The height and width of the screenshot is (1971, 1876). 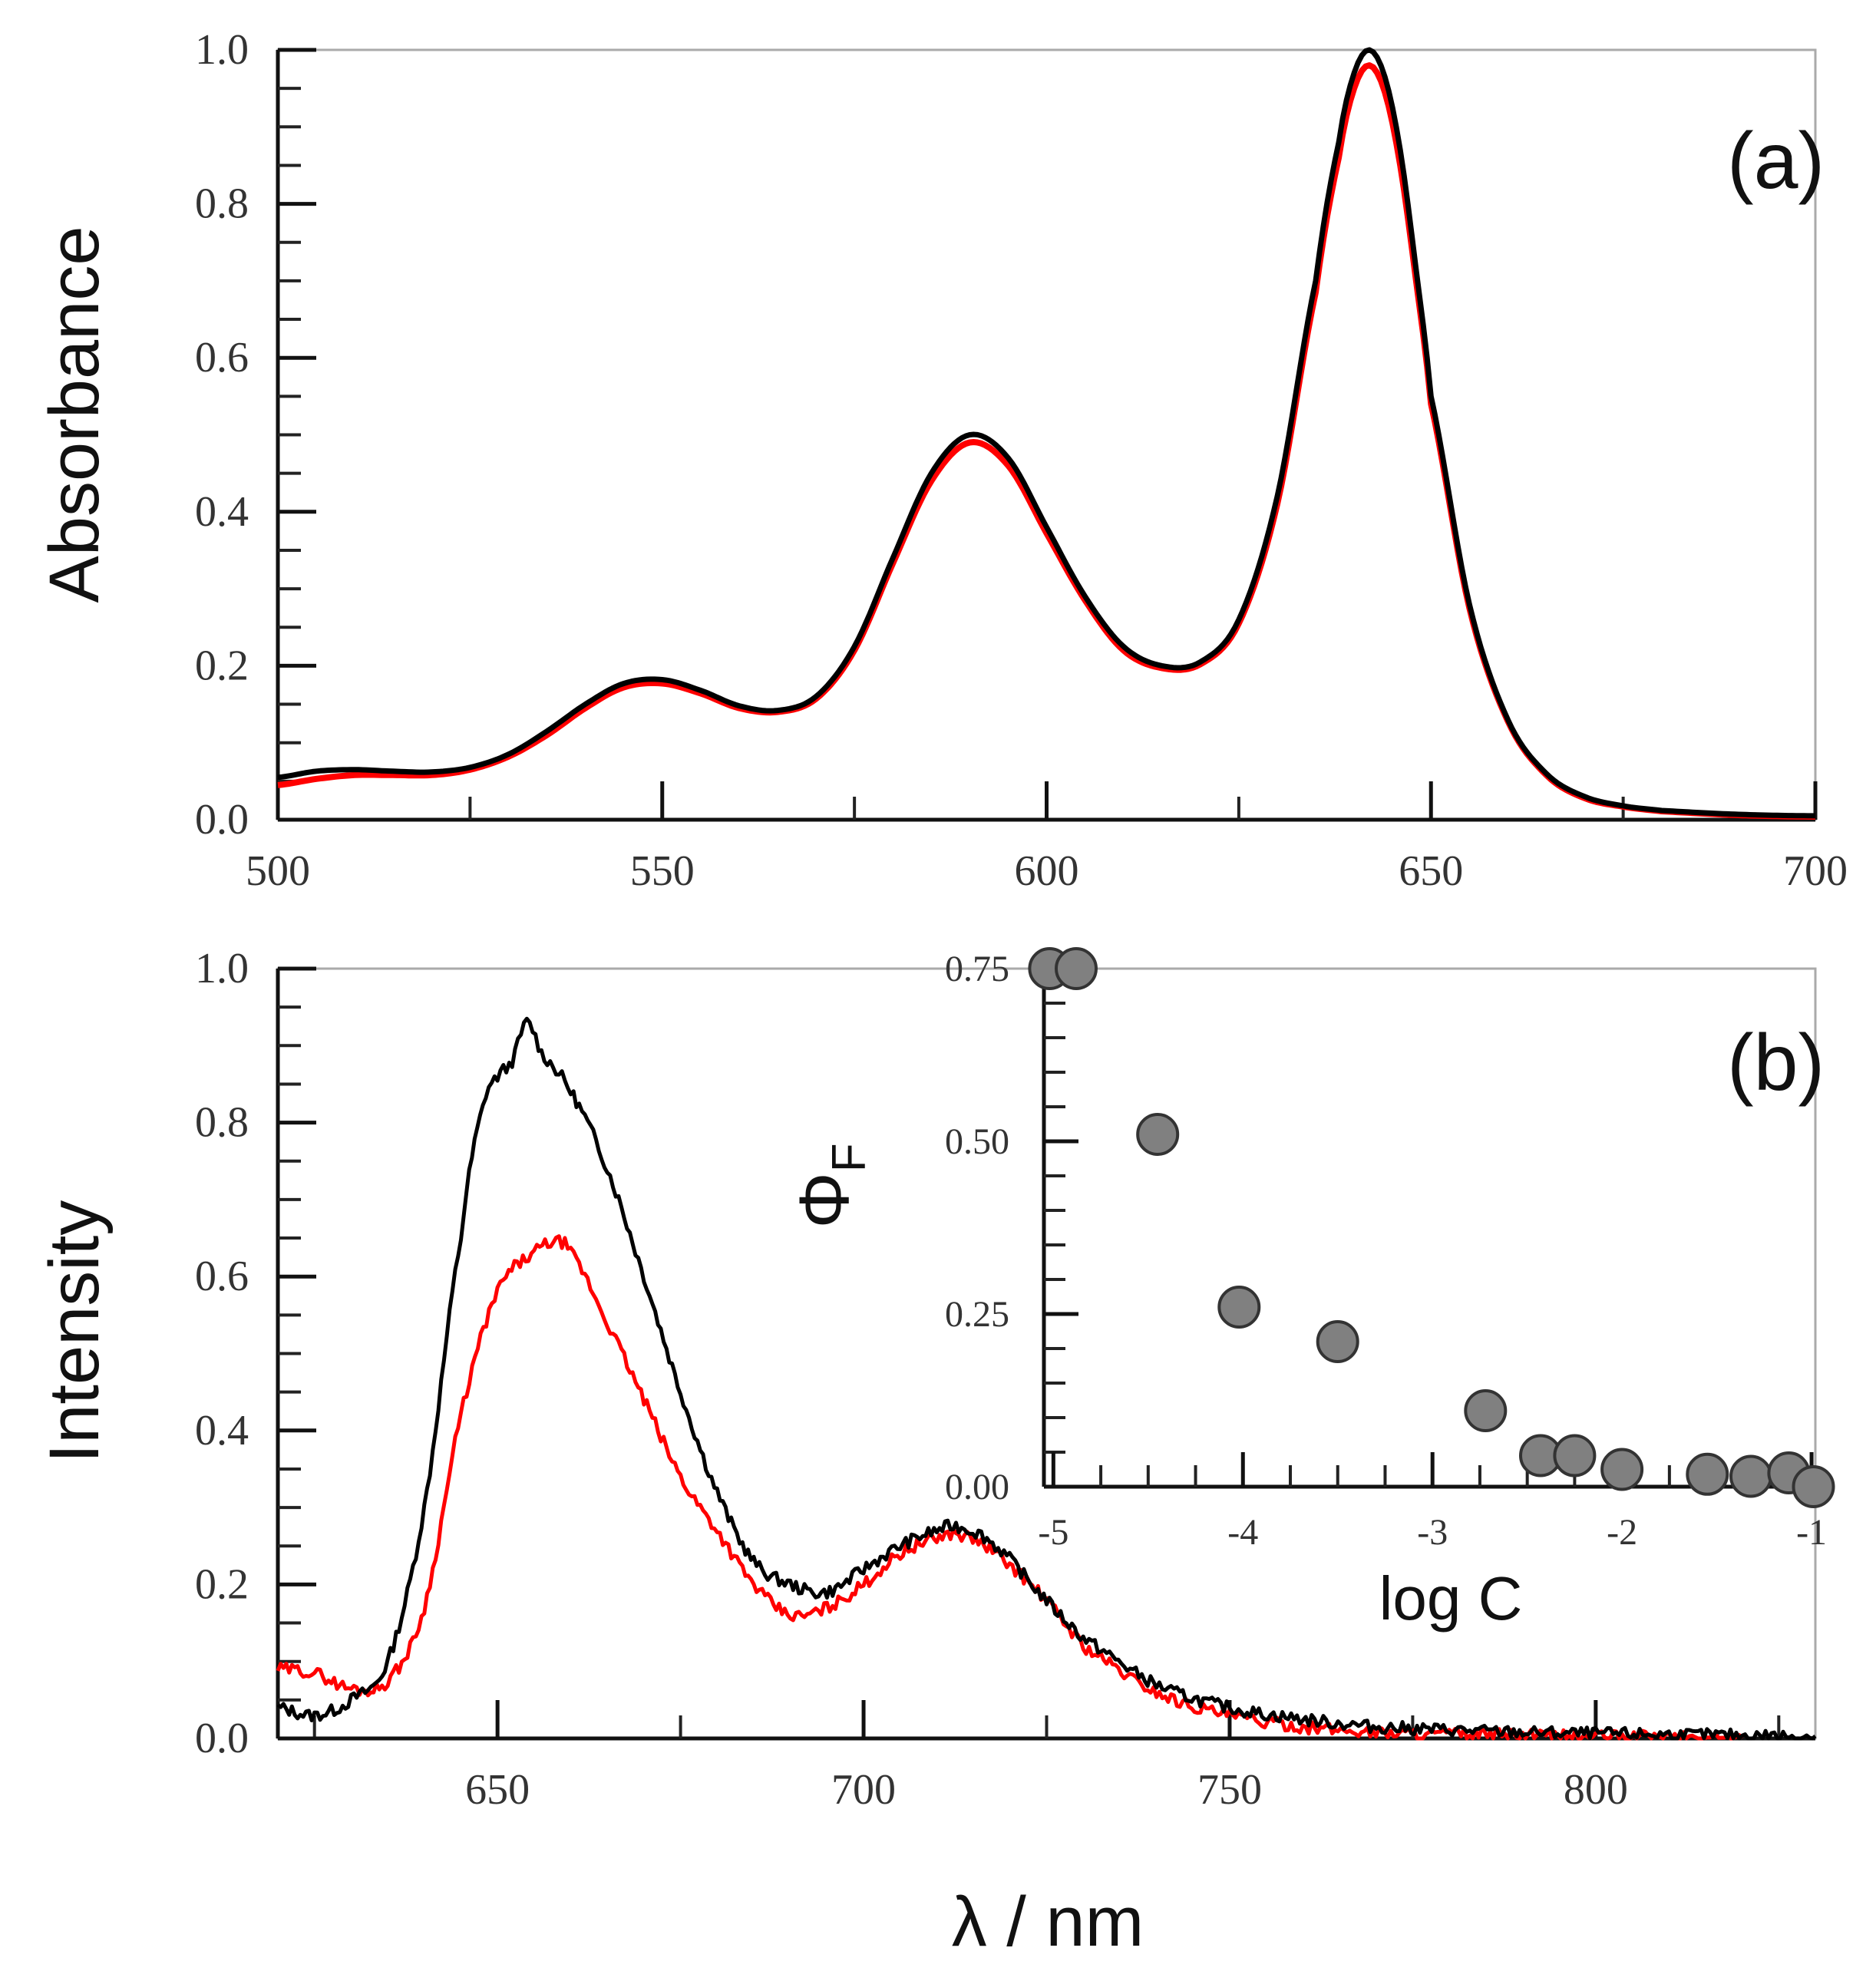 What do you see at coordinates (1048, 1922) in the screenshot?
I see `panel-b-xlabel: λ / nm` at bounding box center [1048, 1922].